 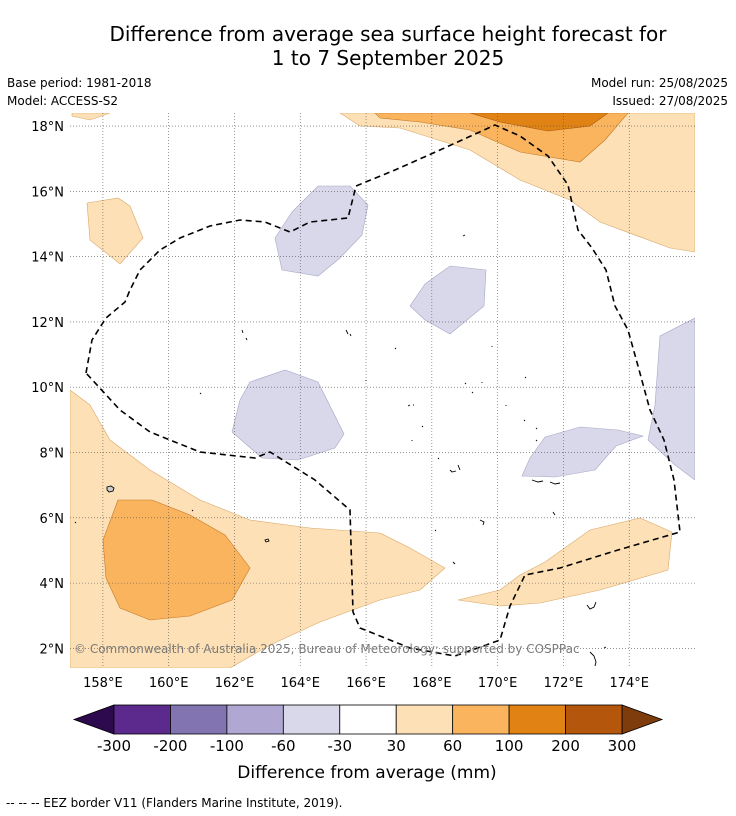 What do you see at coordinates (288, 415) in the screenshot?
I see `anomaly-region-neg30-neg60-c` at bounding box center [288, 415].